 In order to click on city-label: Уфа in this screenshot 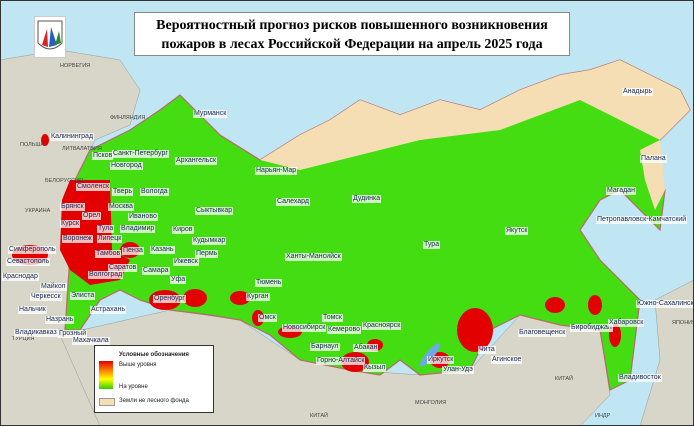, I will do `click(178, 280)`.